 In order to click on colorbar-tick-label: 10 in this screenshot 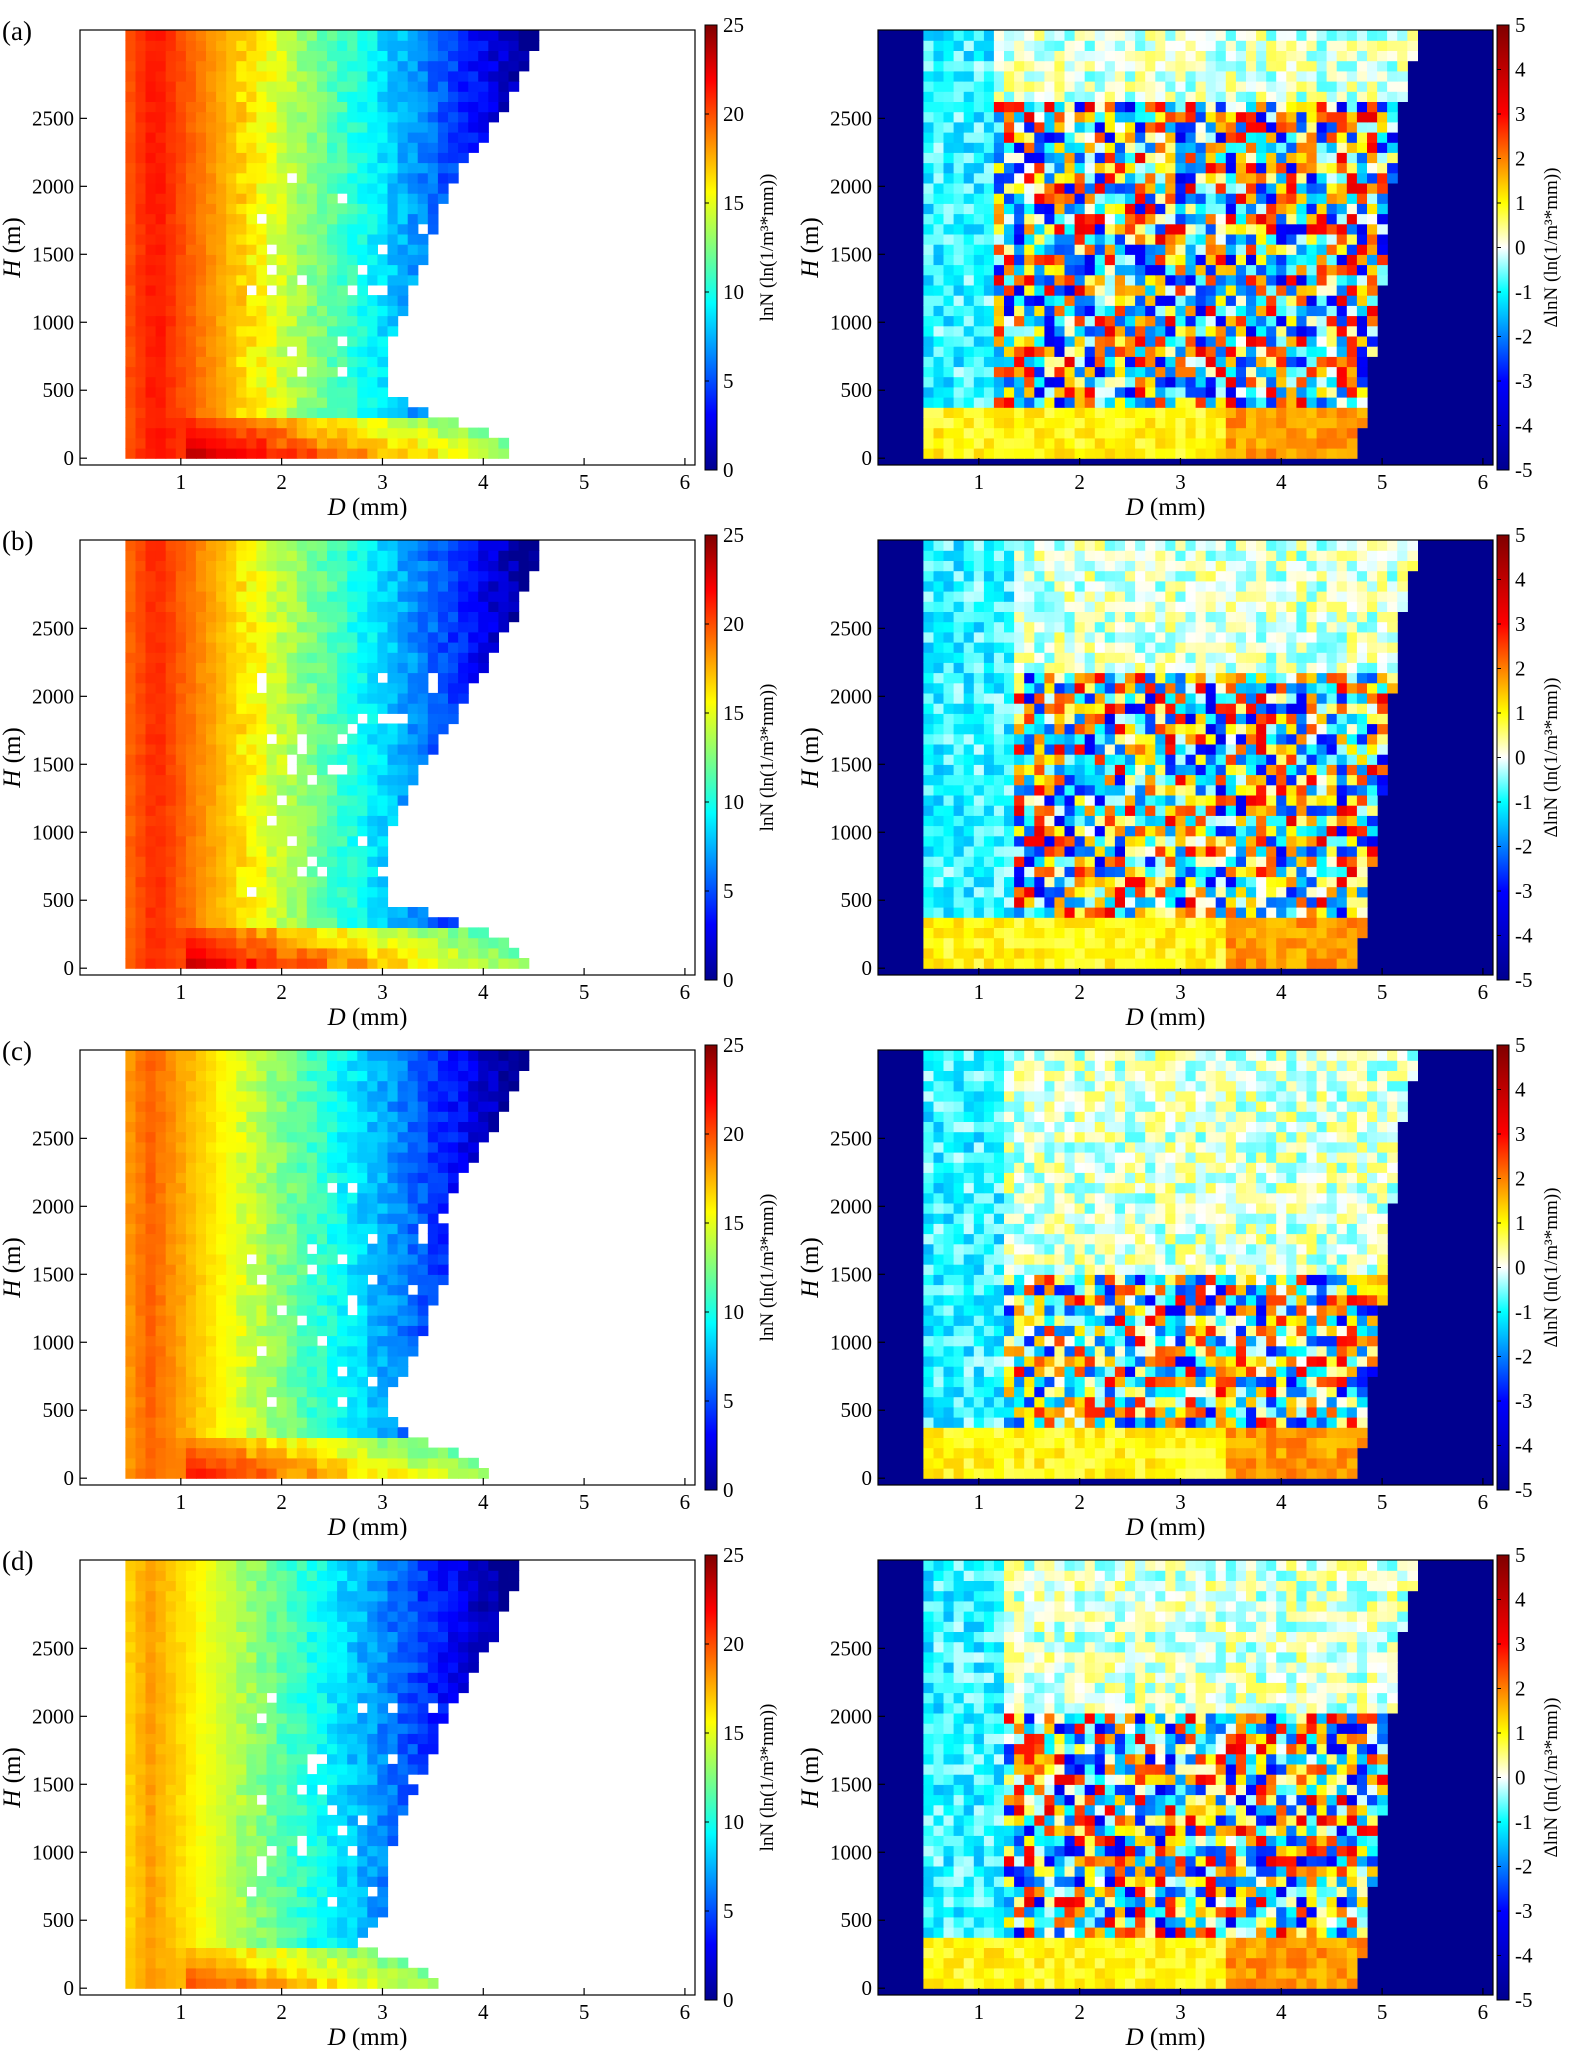, I will do `click(733, 802)`.